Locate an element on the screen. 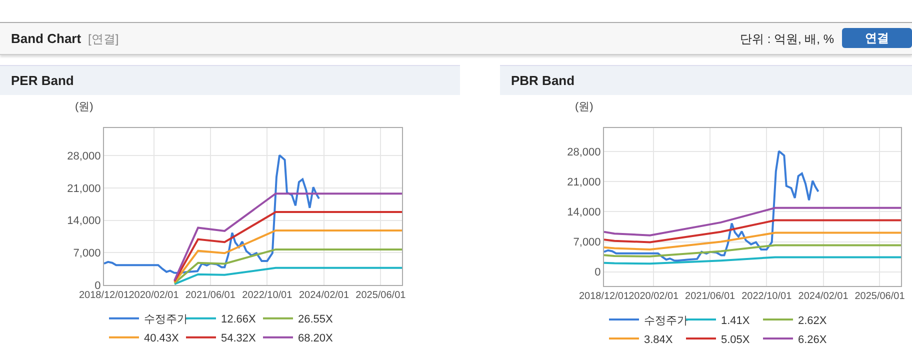 The width and height of the screenshot is (912, 364). chart-title: PER Band is located at coordinates (230, 80).